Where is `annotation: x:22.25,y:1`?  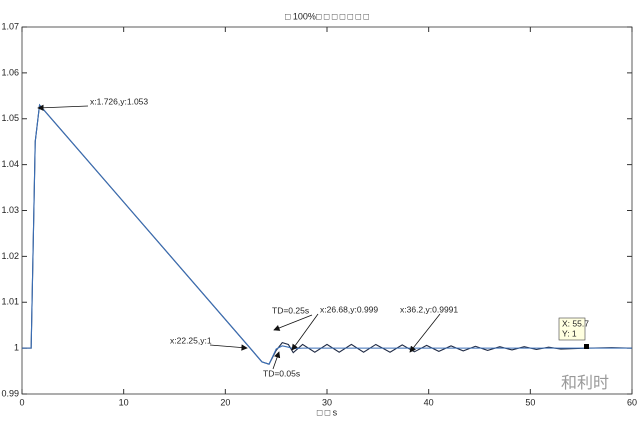
annotation: x:22.25,y:1 is located at coordinates (191, 340).